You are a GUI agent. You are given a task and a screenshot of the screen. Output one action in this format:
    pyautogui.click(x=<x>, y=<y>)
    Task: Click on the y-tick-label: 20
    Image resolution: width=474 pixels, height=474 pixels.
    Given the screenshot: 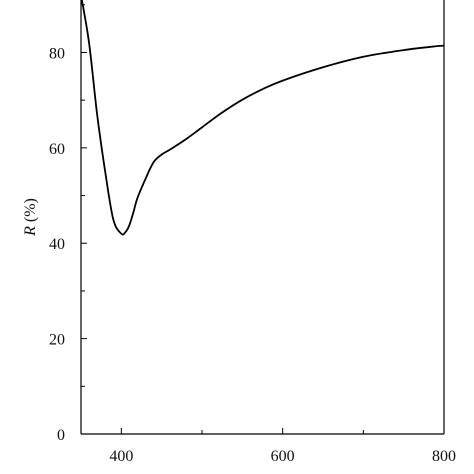 What is the action you would take?
    pyautogui.click(x=57, y=340)
    